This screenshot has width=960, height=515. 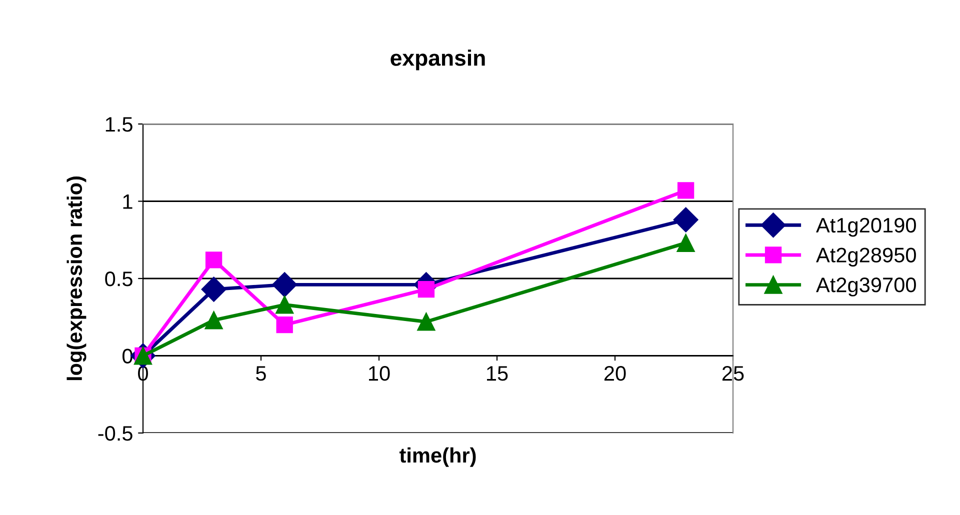 I want to click on y-tick-label: -0.5, so click(x=115, y=433).